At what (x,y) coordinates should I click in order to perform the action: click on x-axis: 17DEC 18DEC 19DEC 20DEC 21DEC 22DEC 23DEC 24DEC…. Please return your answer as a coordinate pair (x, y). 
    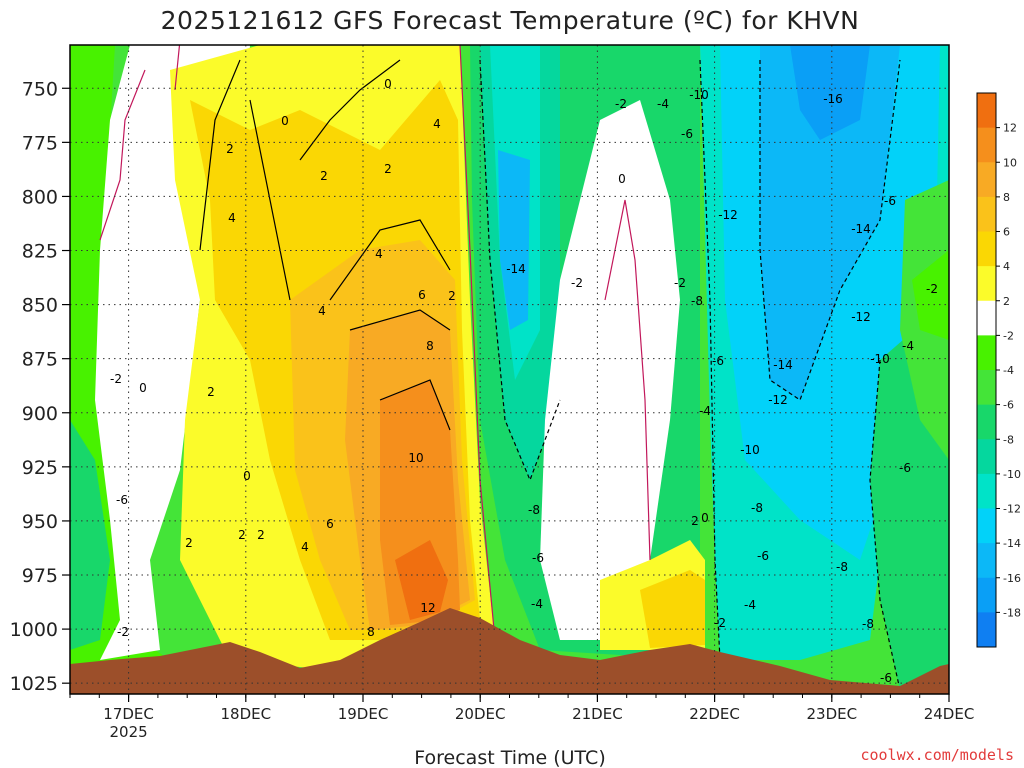
    Looking at the image, I should click on (521, 717).